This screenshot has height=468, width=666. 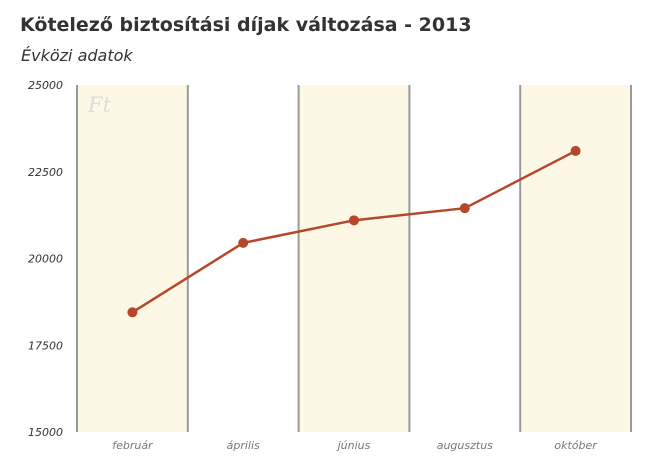 I want to click on y-tick-label: 20000, so click(x=45, y=259).